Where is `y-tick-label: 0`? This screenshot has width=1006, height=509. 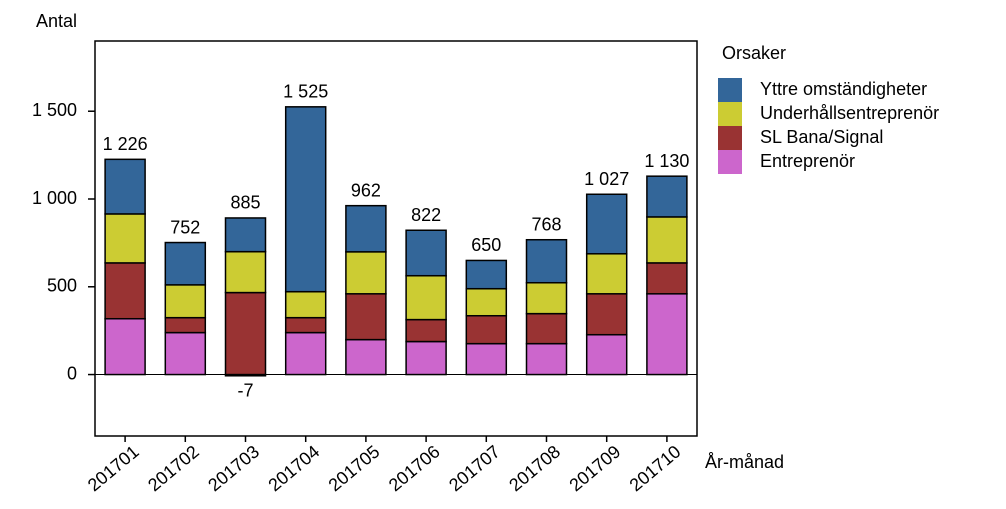
y-tick-label: 0 is located at coordinates (72, 373).